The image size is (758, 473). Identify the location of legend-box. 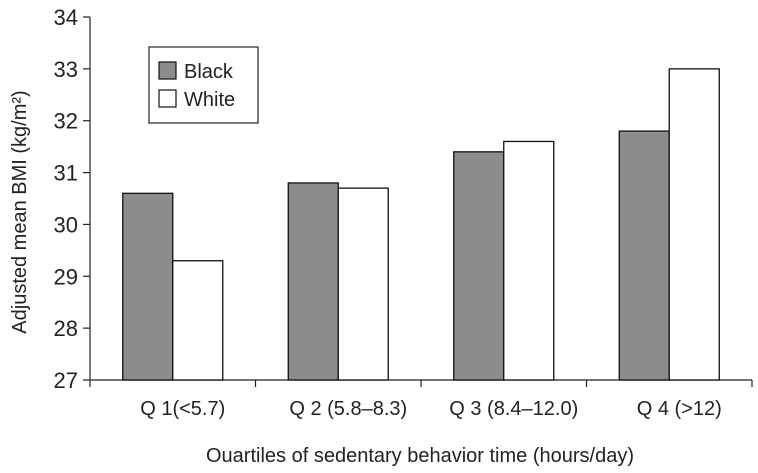
(203, 85).